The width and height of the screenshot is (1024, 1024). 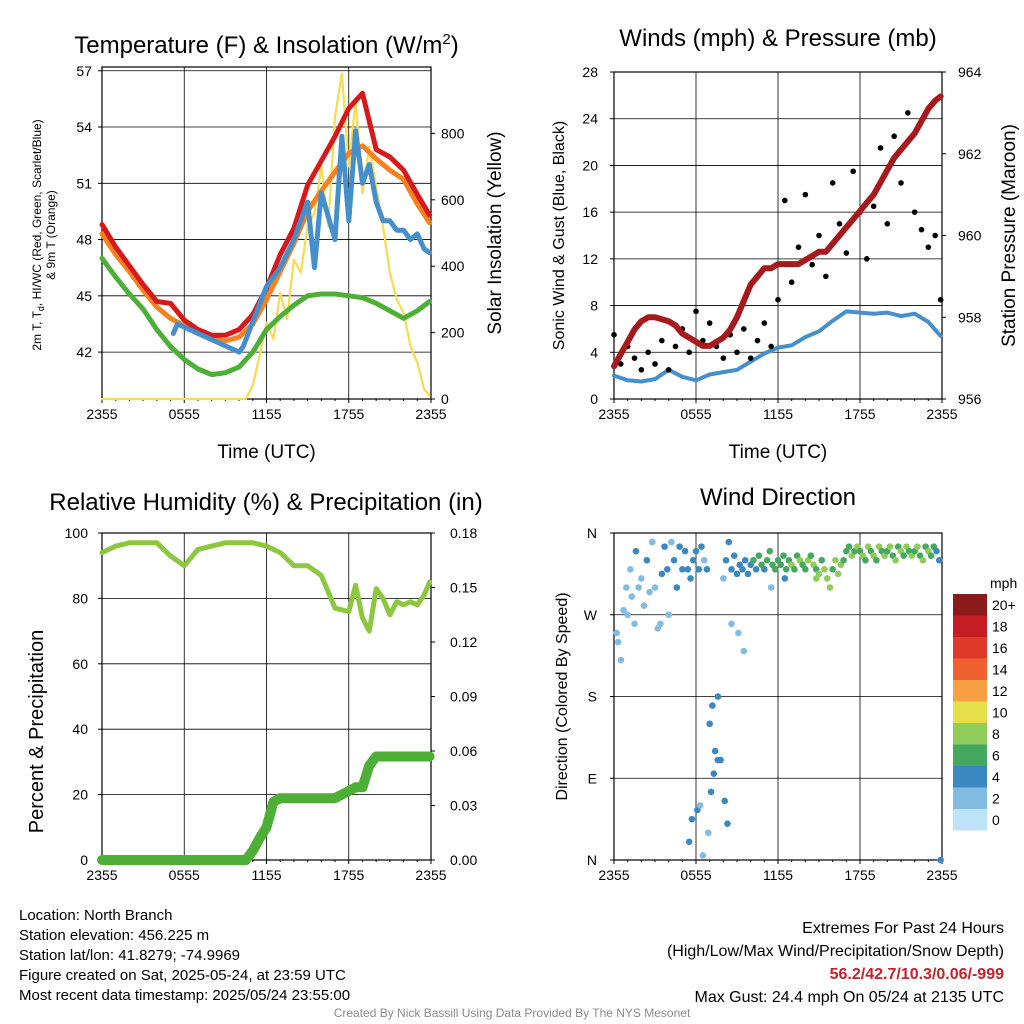 I want to click on temp-xtick-label: 0555, so click(x=184, y=414).